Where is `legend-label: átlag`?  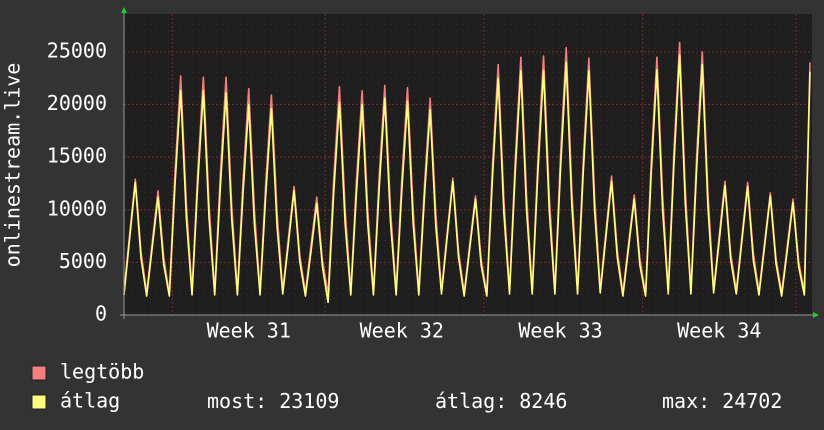
legend-label: átlag is located at coordinates (90, 401).